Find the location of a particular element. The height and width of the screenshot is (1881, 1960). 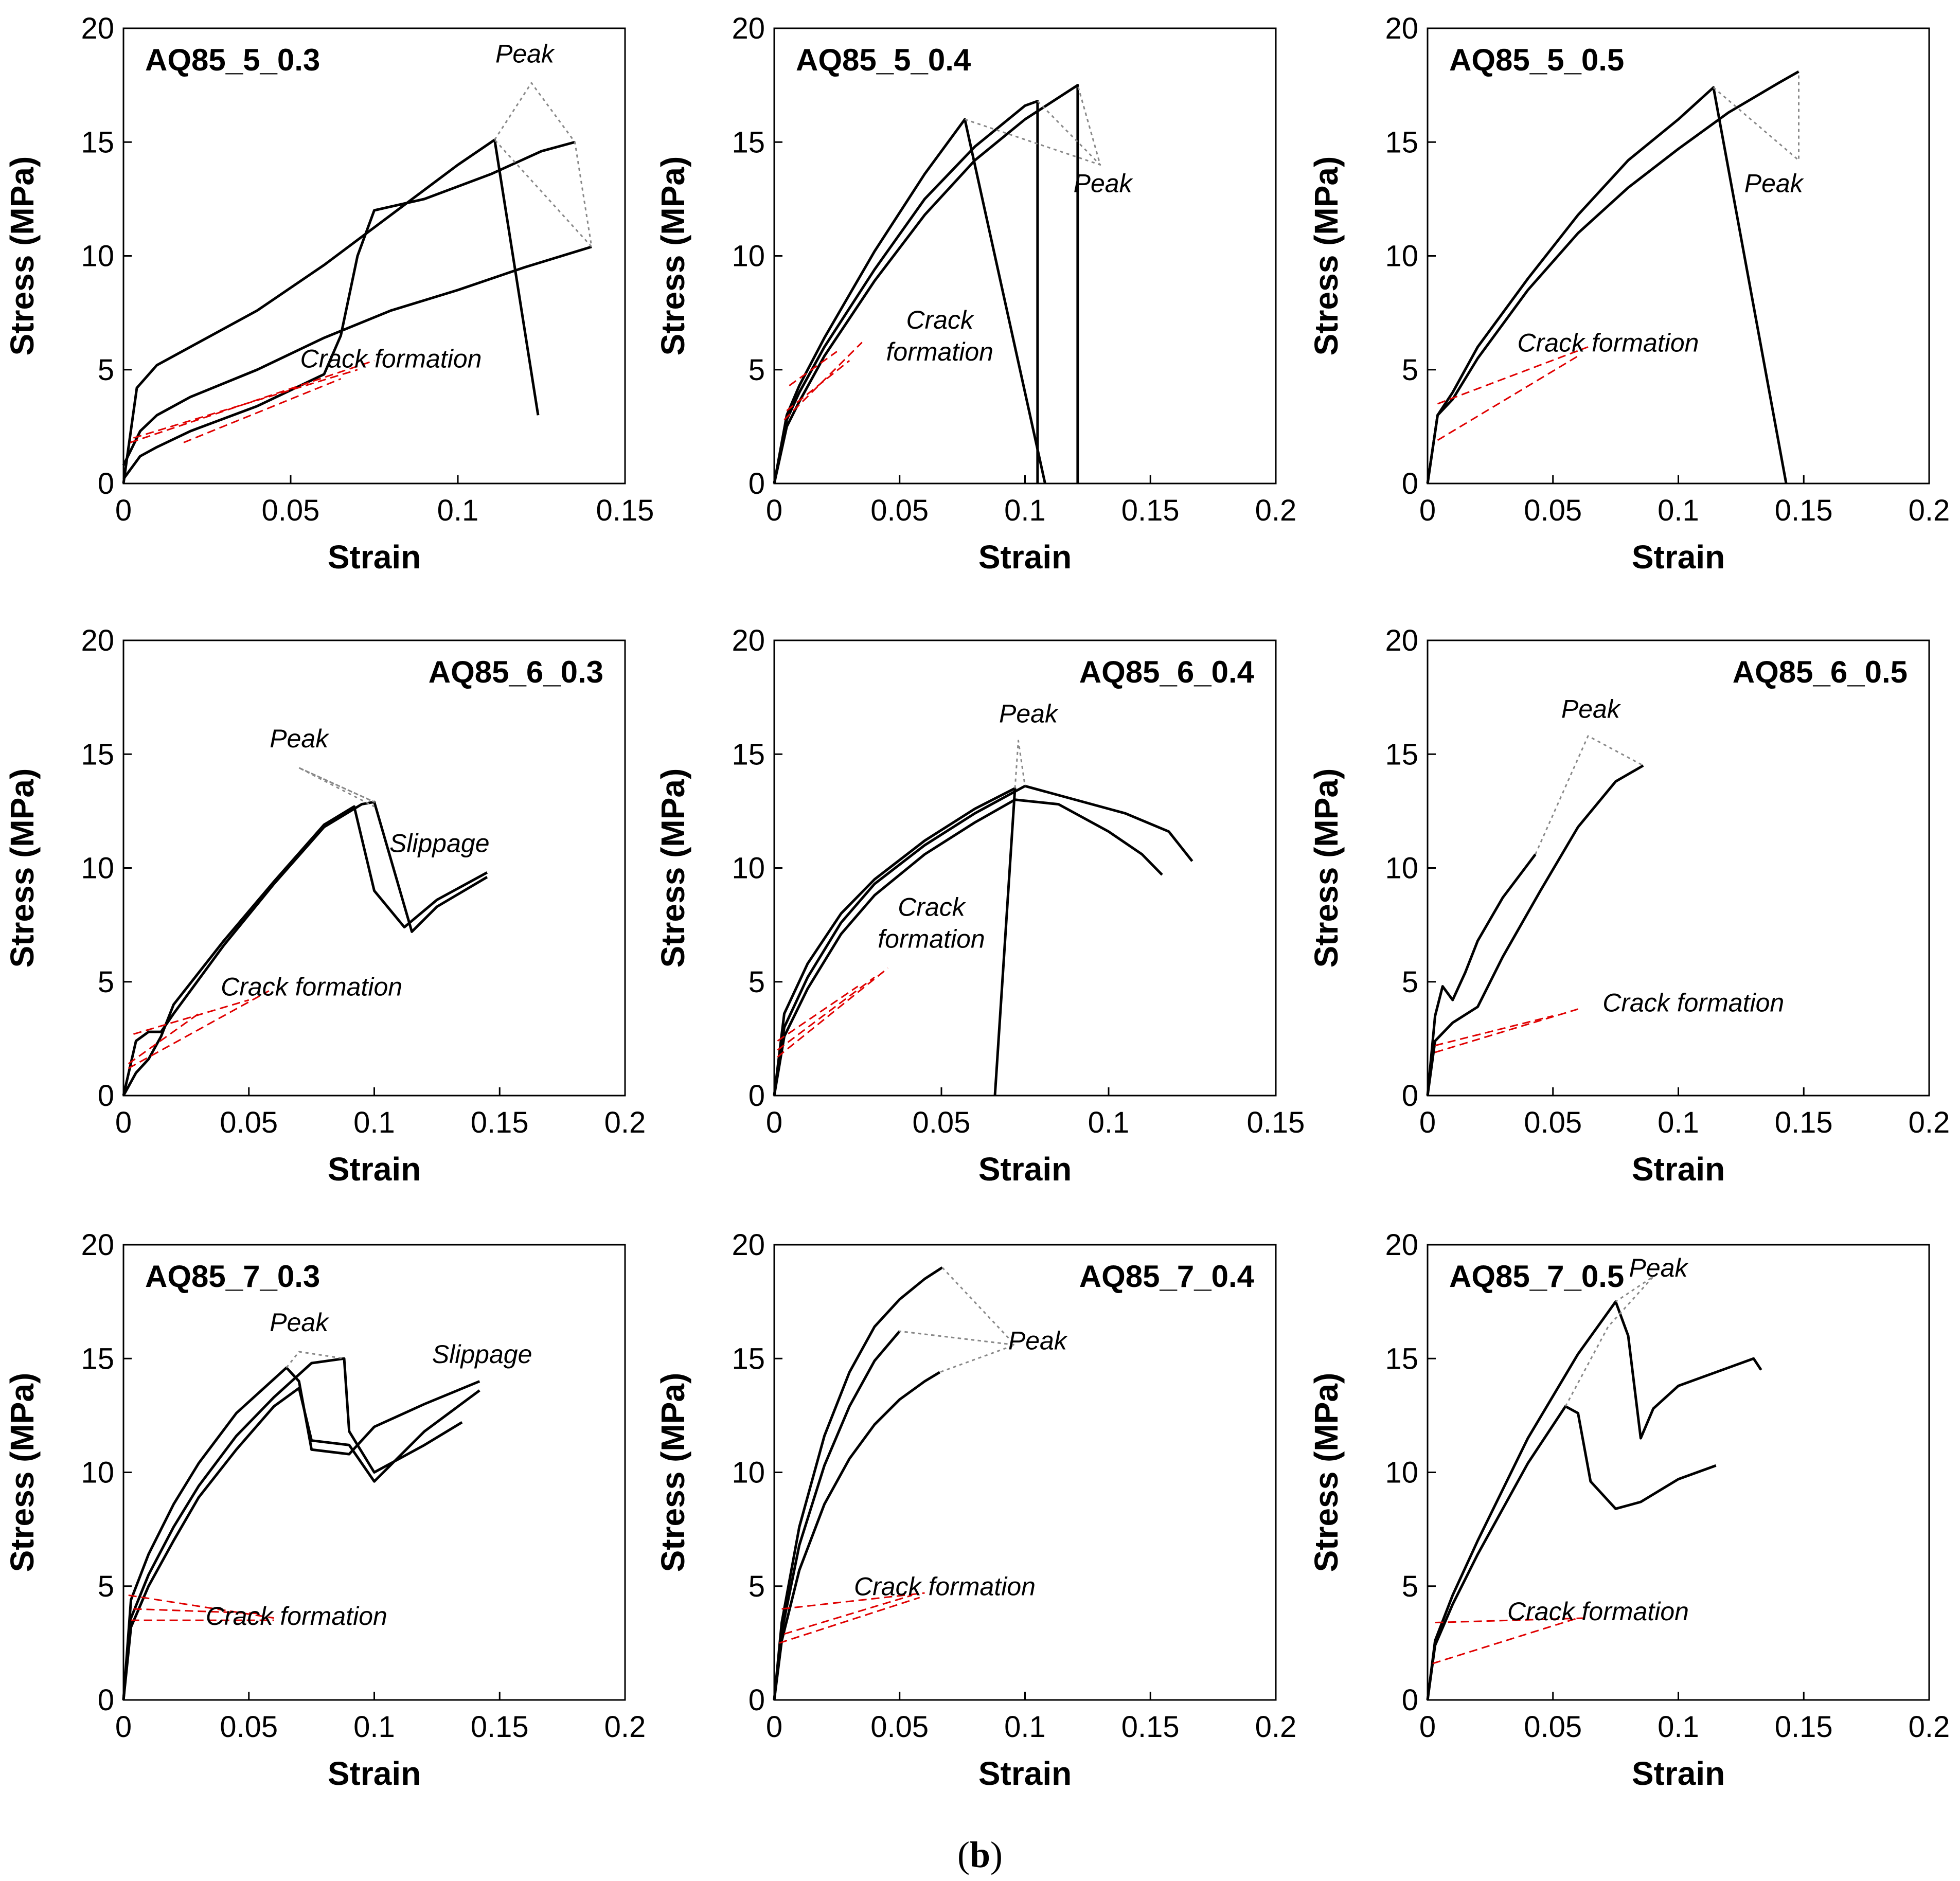

panel-title: AQ85_5_0.3 is located at coordinates (233, 60).